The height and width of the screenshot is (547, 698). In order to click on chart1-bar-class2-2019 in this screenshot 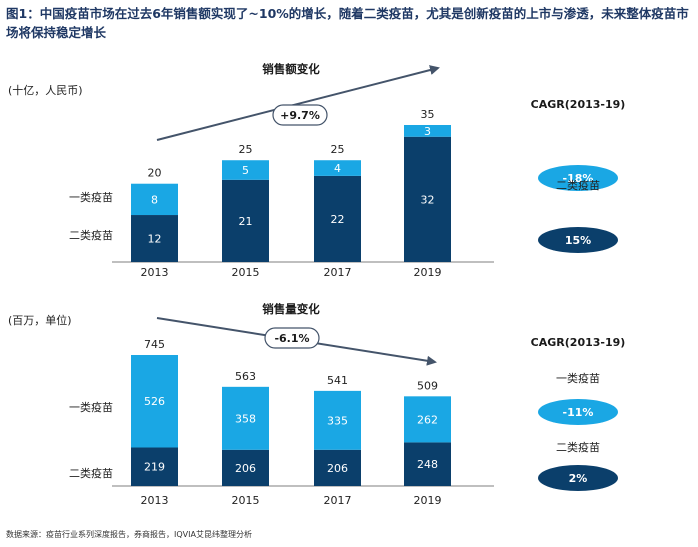, I will do `click(427, 199)`.